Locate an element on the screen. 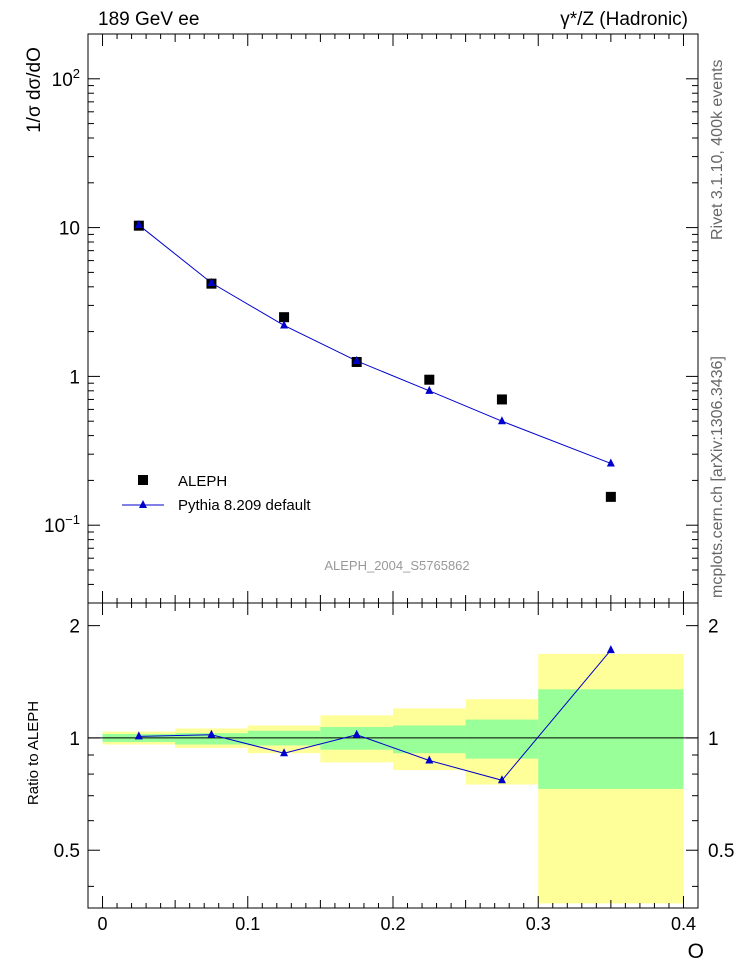 This screenshot has height=972, width=746. x-tick-label: 0.3 is located at coordinates (538, 924).